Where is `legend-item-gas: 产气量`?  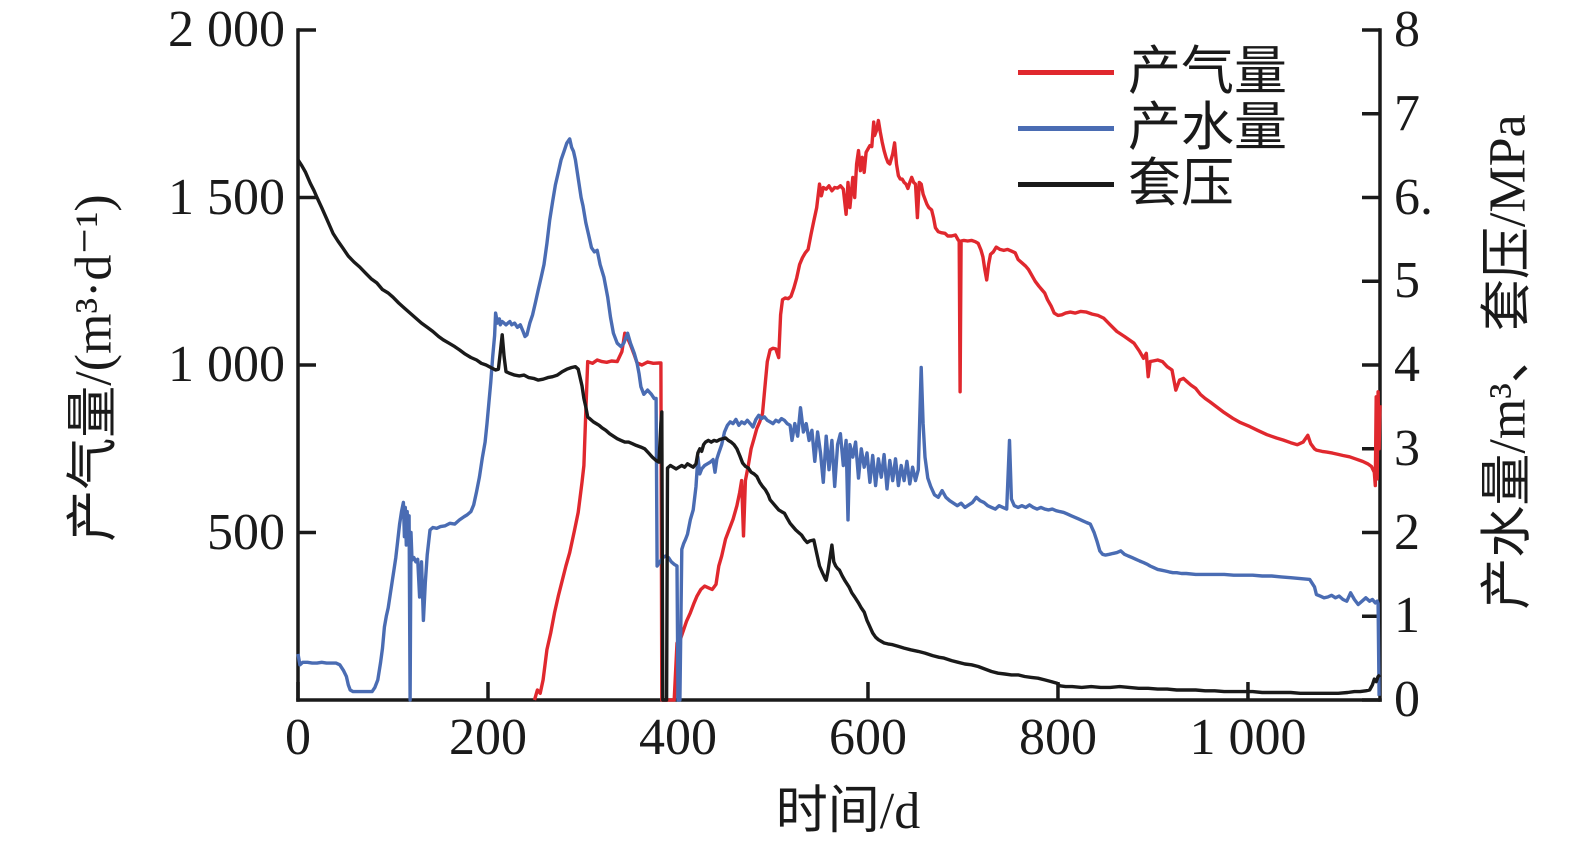 legend-item-gas: 产气量 is located at coordinates (1152, 72).